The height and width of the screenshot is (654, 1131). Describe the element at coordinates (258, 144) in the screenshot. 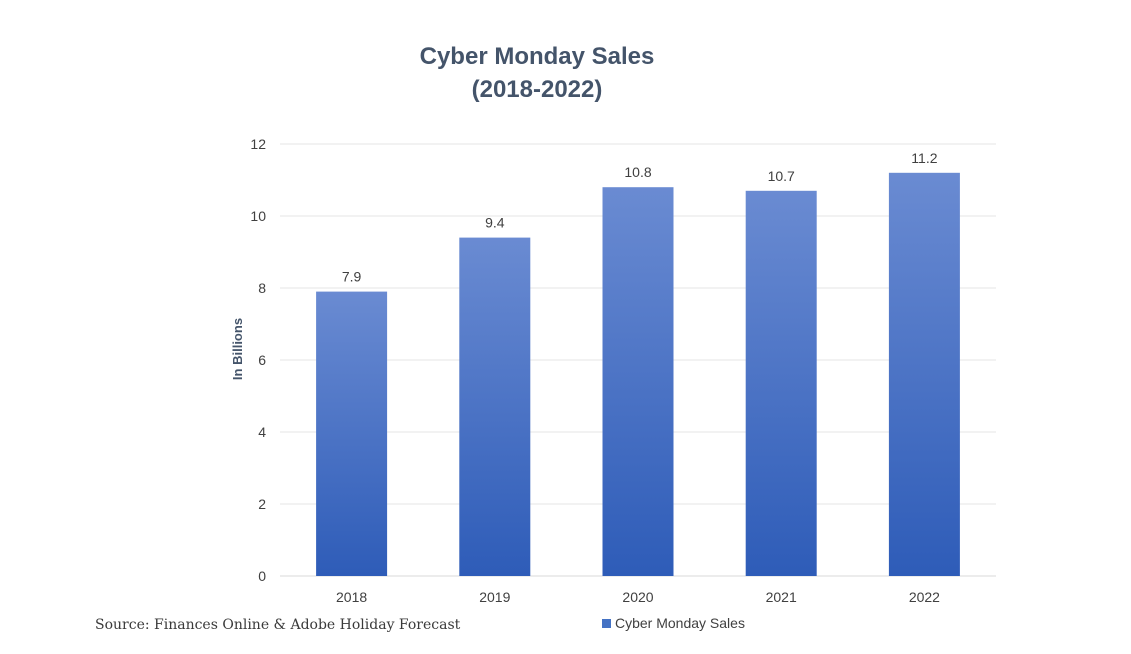

I see `y-tick-label: 12` at that location.